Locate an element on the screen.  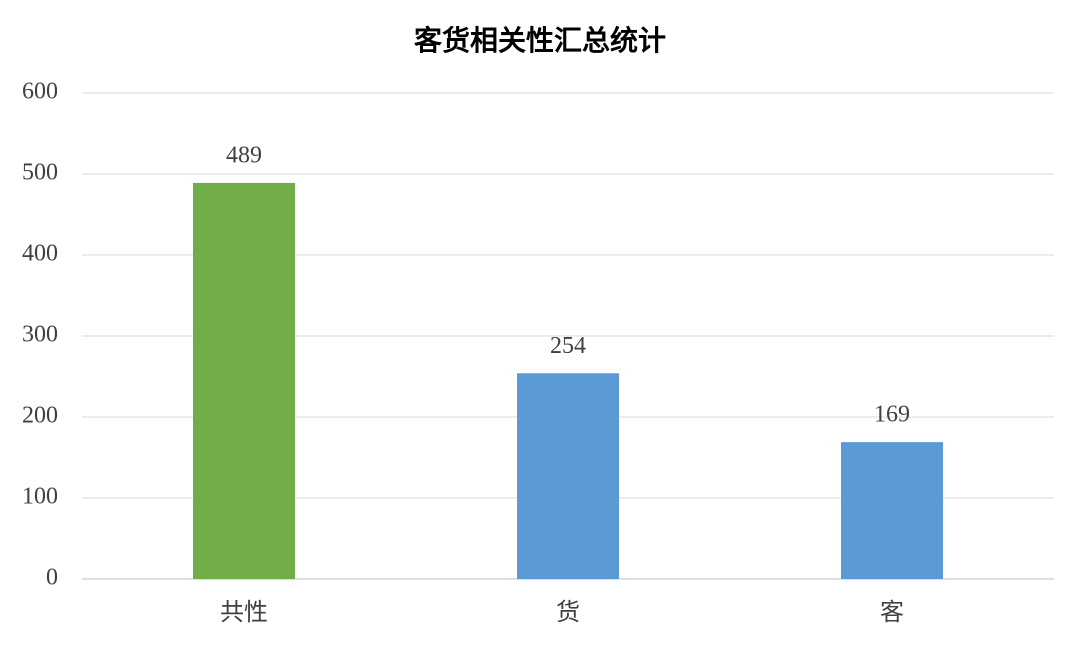
y-tick-label: 300 is located at coordinates (40, 335).